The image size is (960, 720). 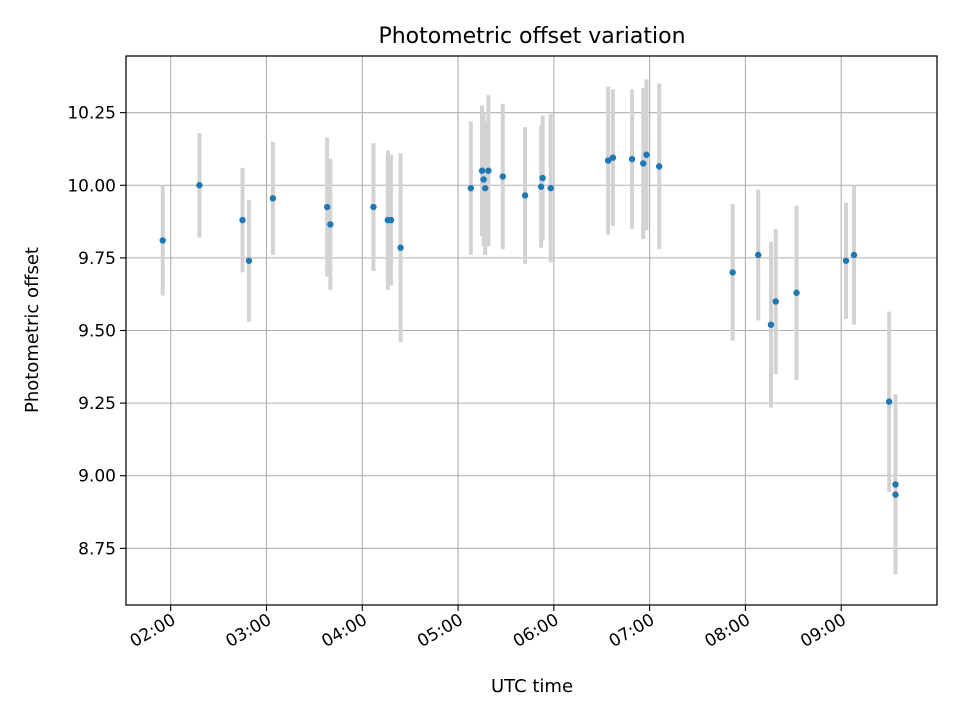 What do you see at coordinates (536, 631) in the screenshot?
I see `x-tick-label: 06:00` at bounding box center [536, 631].